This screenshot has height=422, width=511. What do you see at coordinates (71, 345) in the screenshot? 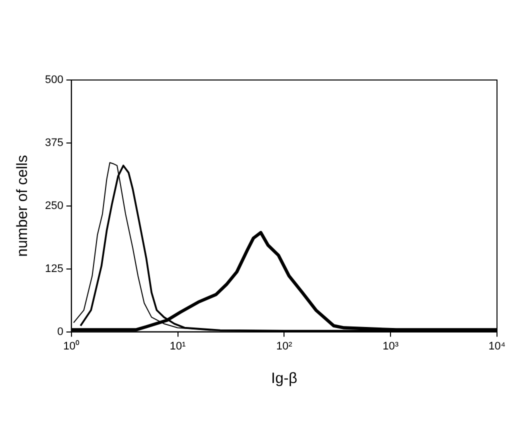
I see `x-tick-label: 10⁰` at bounding box center [71, 345].